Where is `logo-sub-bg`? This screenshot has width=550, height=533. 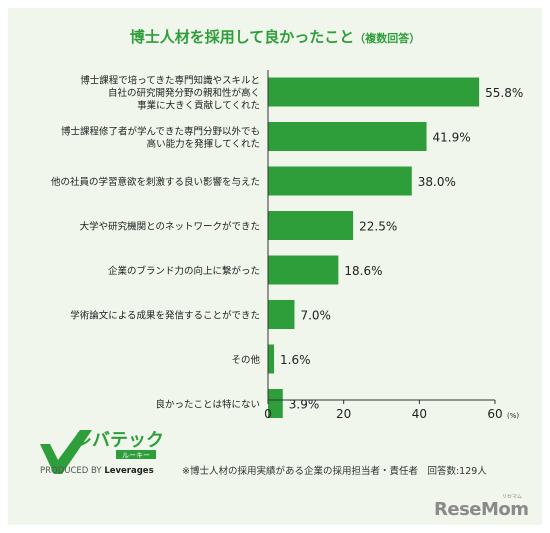 logo-sub-bg is located at coordinates (136, 454).